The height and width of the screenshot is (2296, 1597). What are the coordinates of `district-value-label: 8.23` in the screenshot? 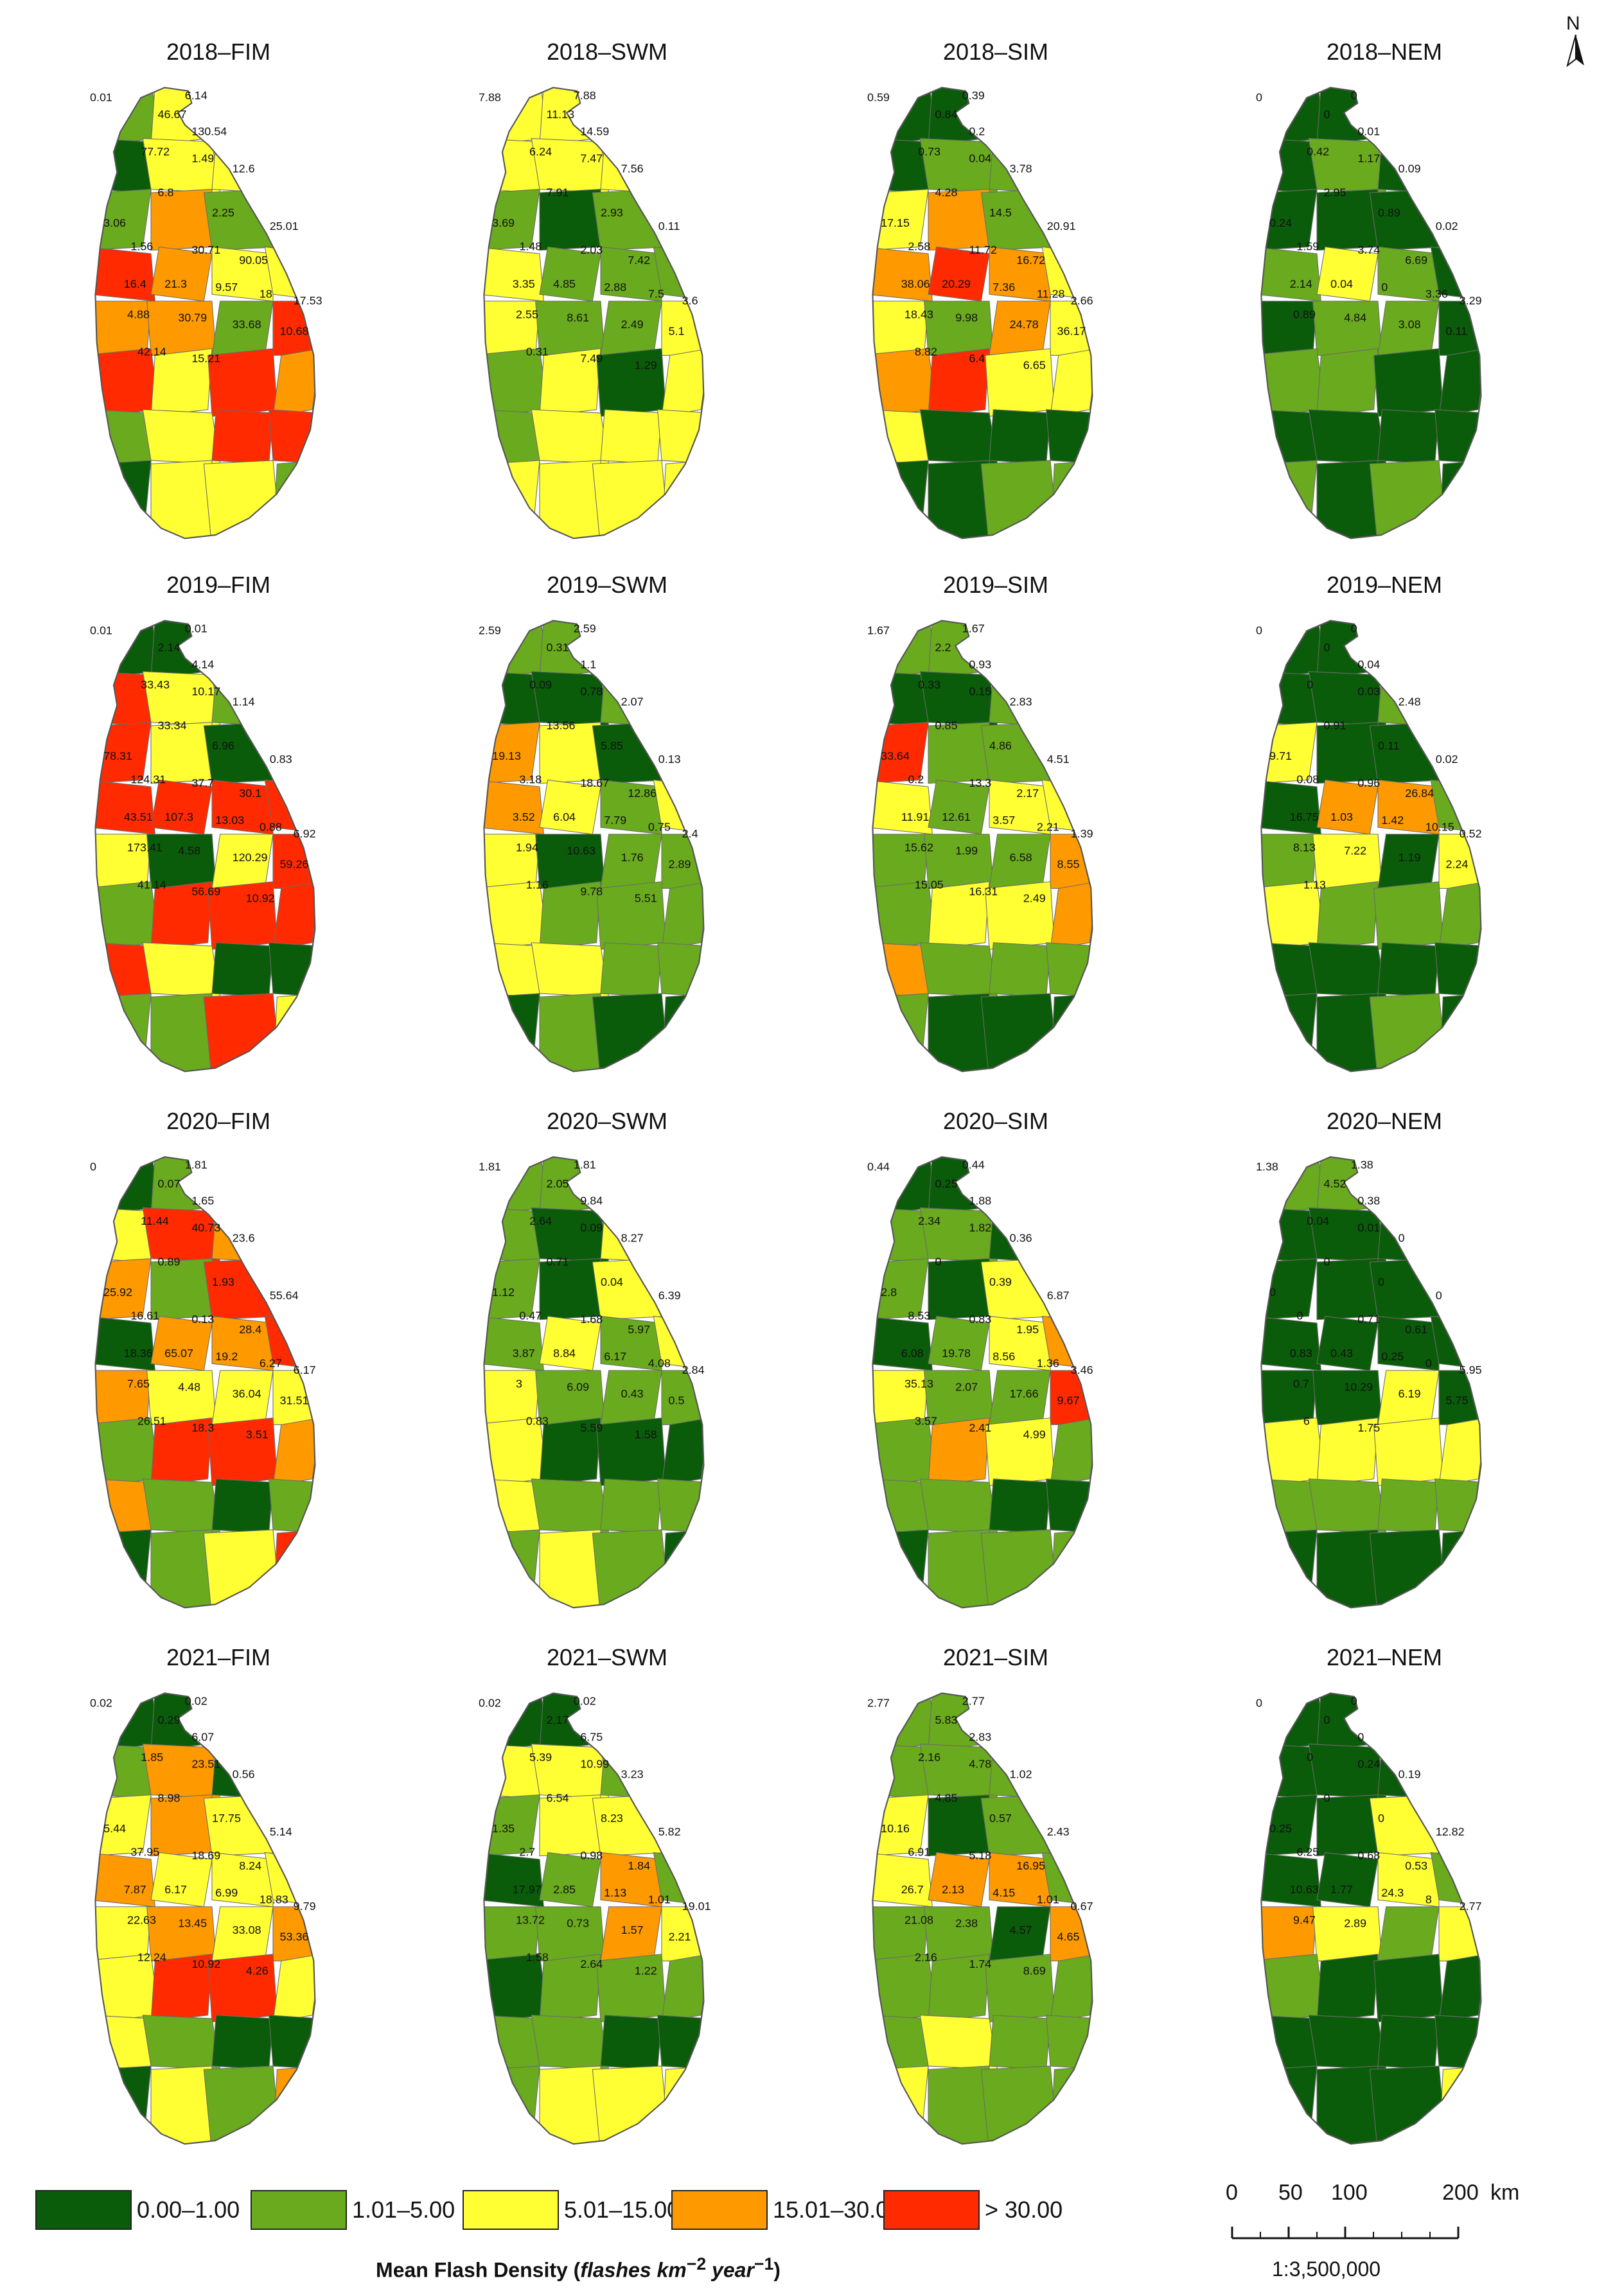 It's located at (612, 1818).